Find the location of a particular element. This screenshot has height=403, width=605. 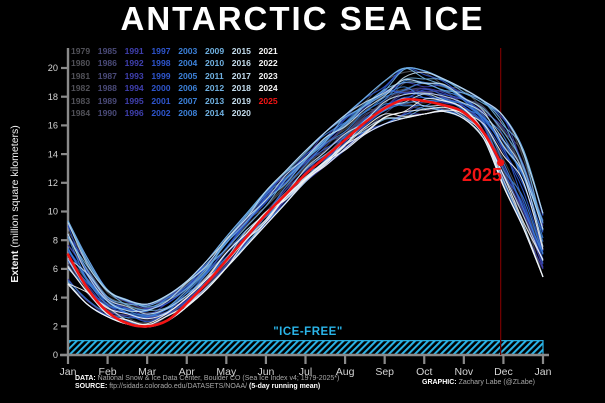

y-tick-label: 10 is located at coordinates (53, 212).